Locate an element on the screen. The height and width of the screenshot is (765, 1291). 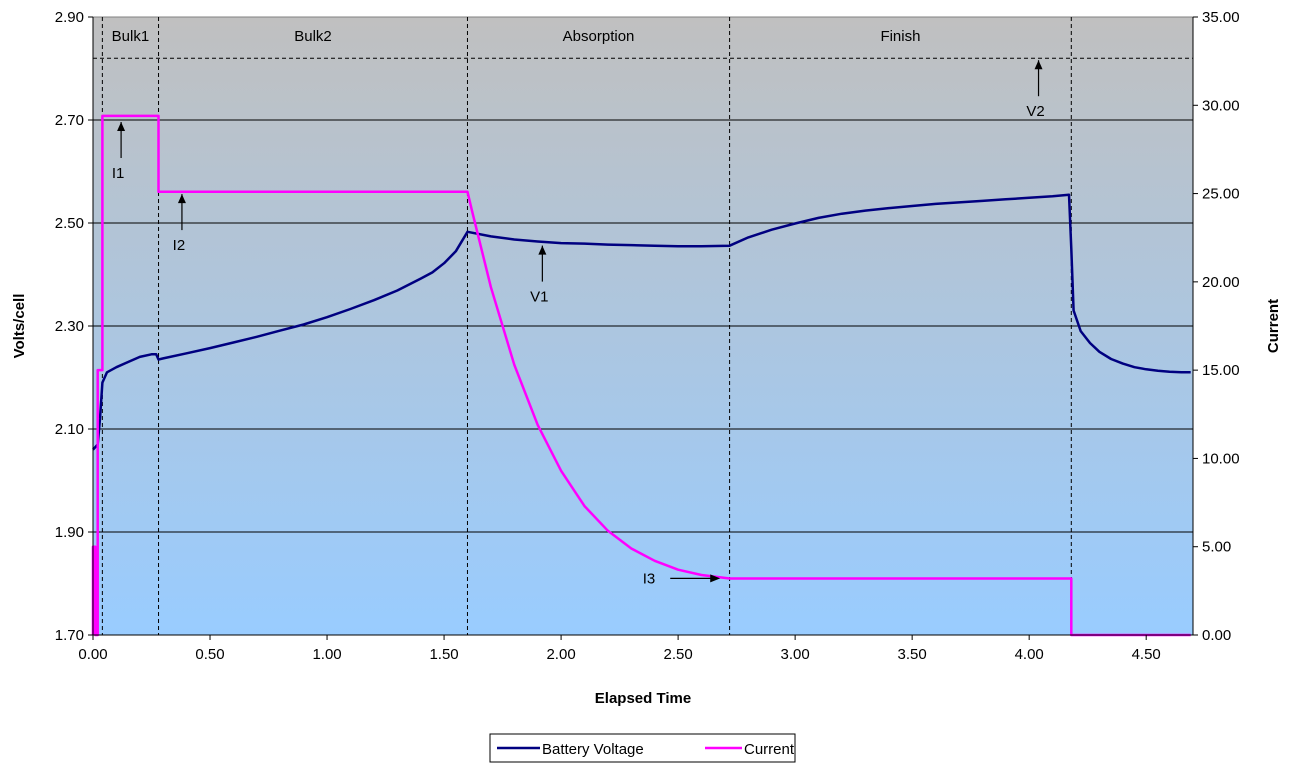
y2-tick-label: 30.00 is located at coordinates (1221, 105).